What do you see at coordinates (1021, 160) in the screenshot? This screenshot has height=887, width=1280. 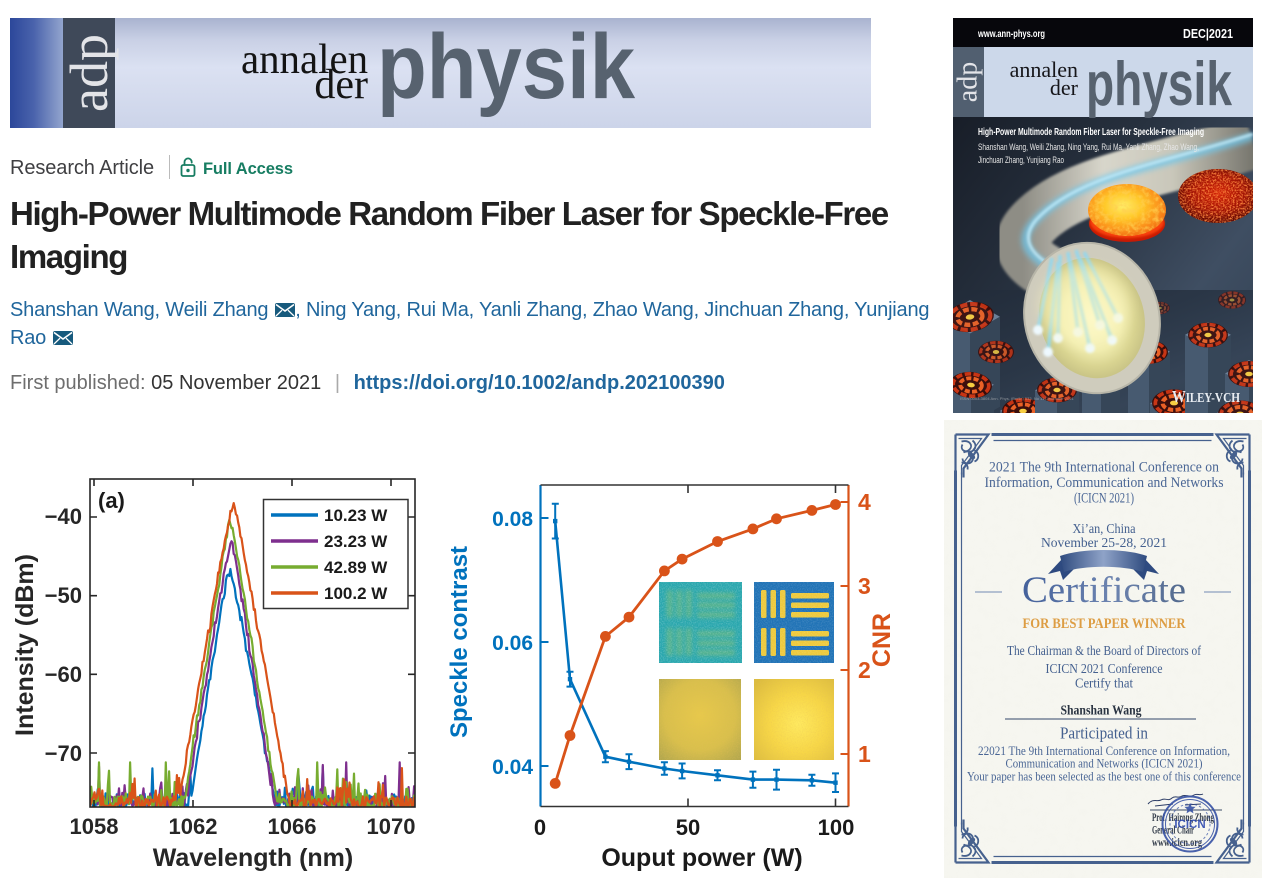 I see `svg-text: Jinchuan Zhang, Yunjiang Rao` at bounding box center [1021, 160].